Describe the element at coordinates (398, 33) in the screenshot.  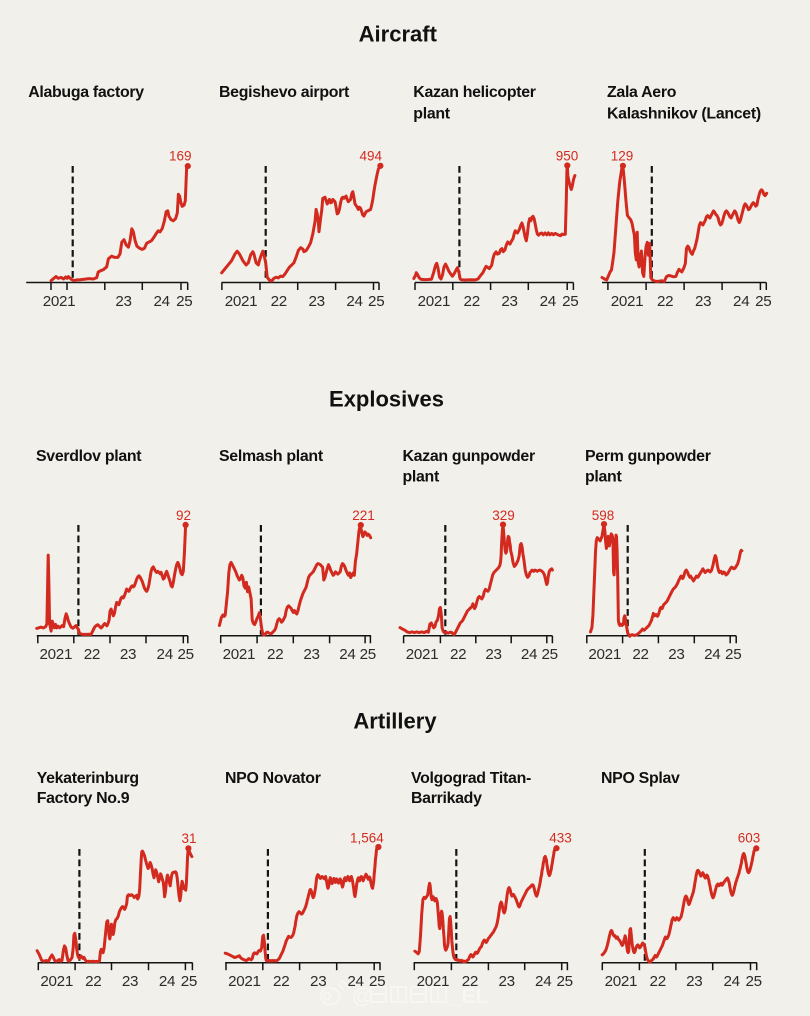
I see `svg-text: Aircraft` at that location.